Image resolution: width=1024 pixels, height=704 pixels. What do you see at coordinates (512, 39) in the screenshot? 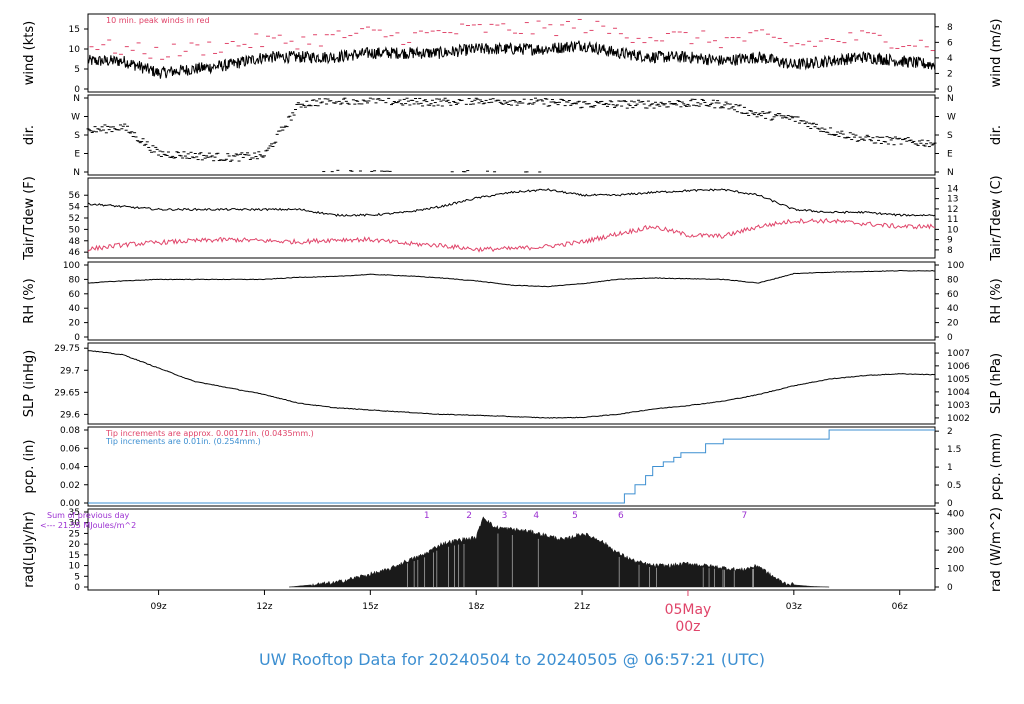
I see `peak-dashes` at bounding box center [512, 39].